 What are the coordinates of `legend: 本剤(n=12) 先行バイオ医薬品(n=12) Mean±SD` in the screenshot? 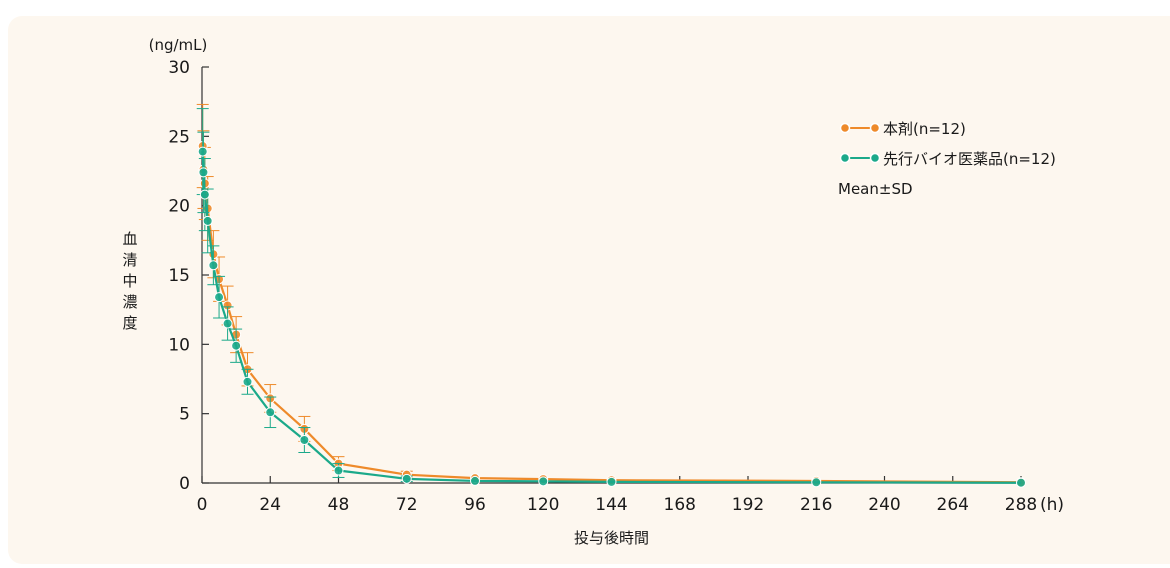 It's located at (947, 159).